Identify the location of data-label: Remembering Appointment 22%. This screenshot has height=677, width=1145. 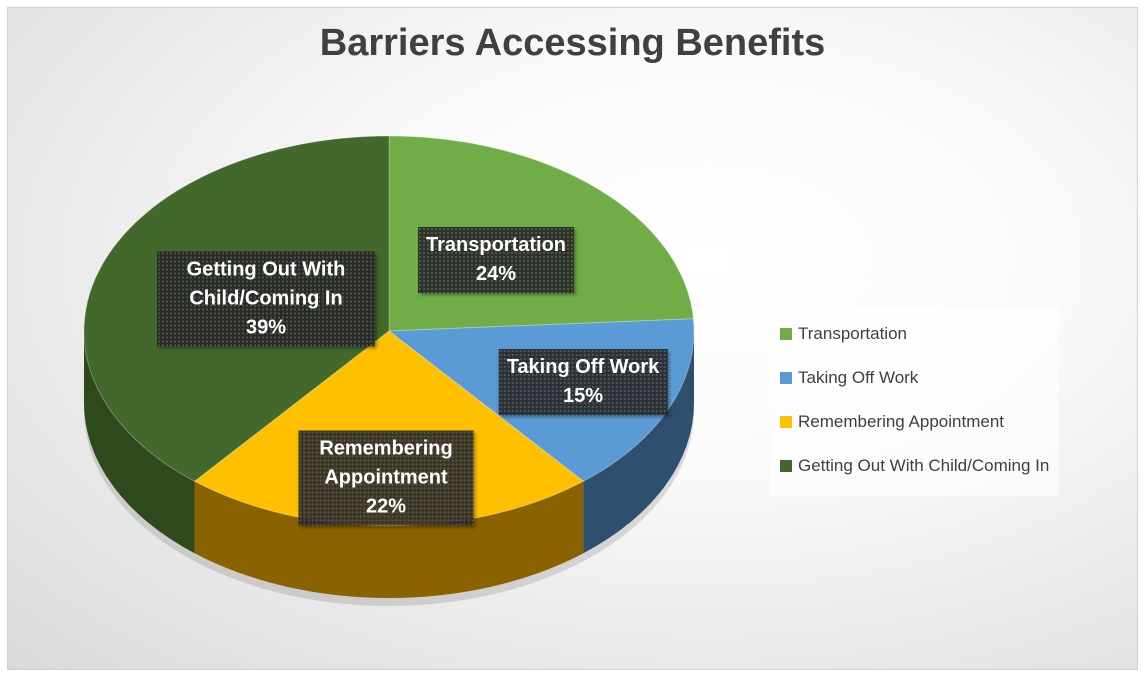
(386, 478).